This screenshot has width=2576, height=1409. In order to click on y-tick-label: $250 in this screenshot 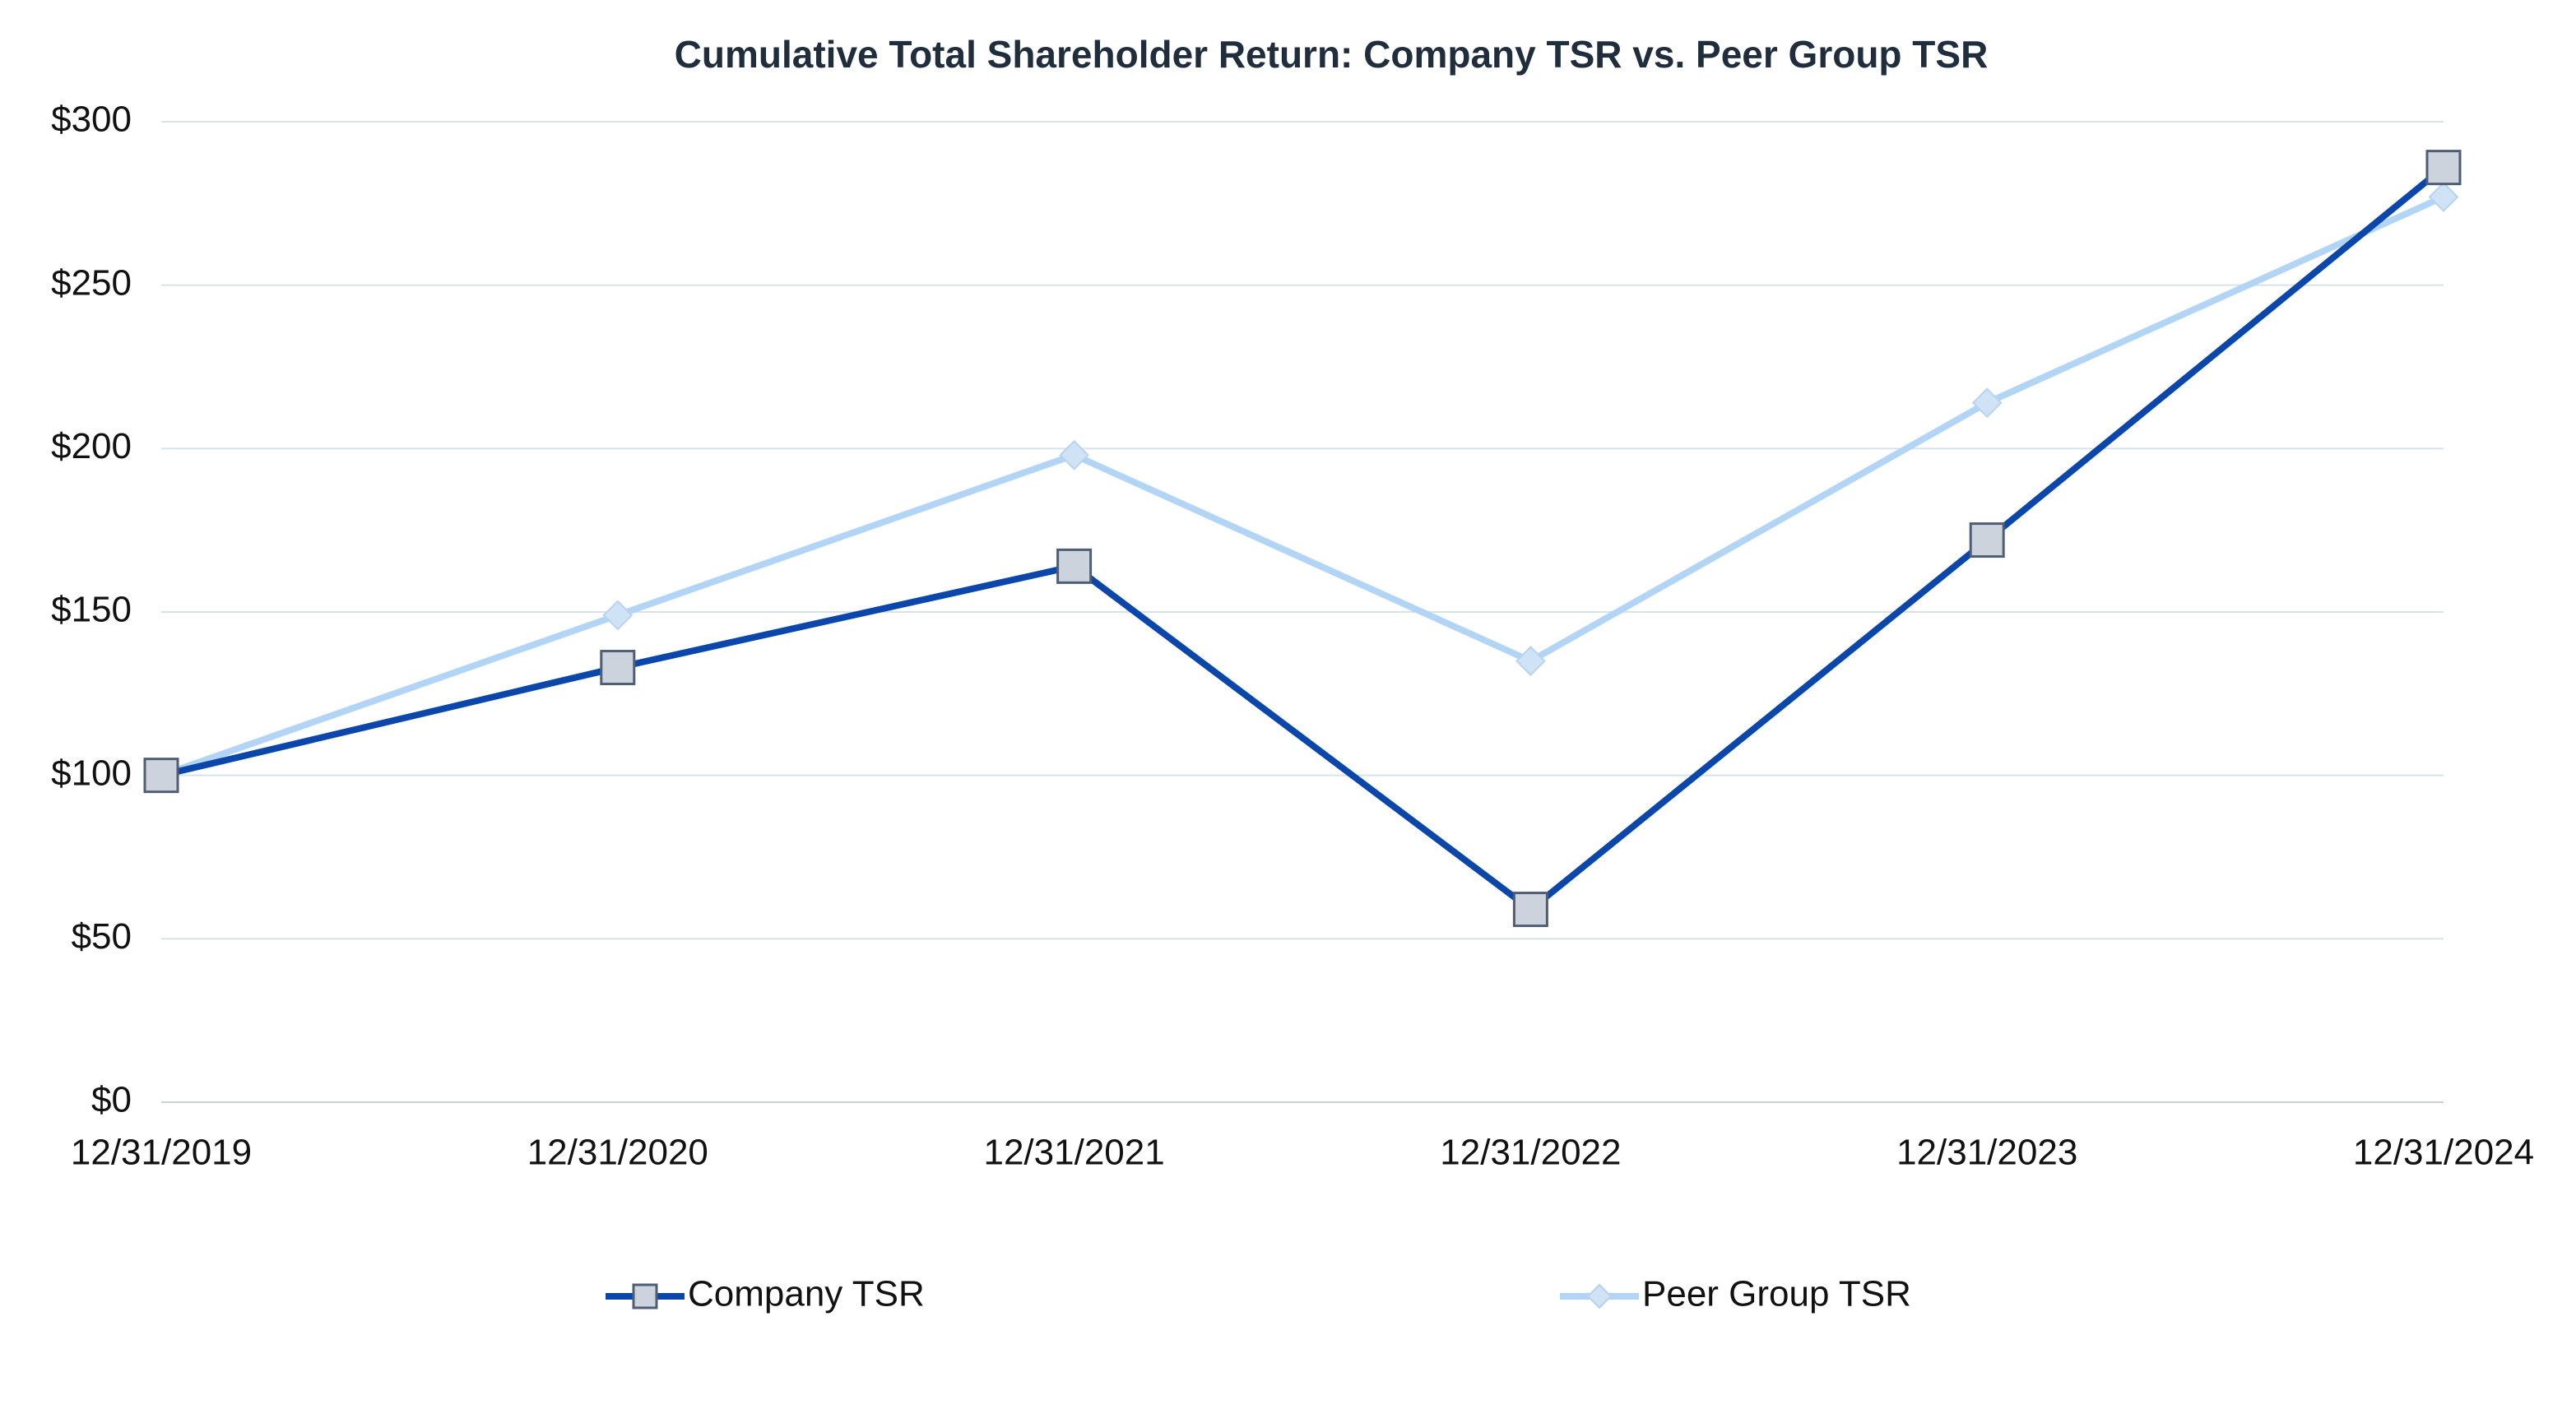, I will do `click(92, 282)`.